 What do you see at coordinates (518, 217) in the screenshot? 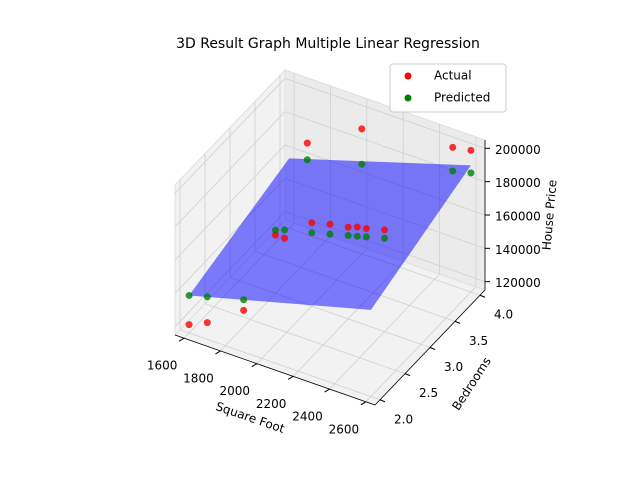
I see `z-tick-label: 160000` at bounding box center [518, 217].